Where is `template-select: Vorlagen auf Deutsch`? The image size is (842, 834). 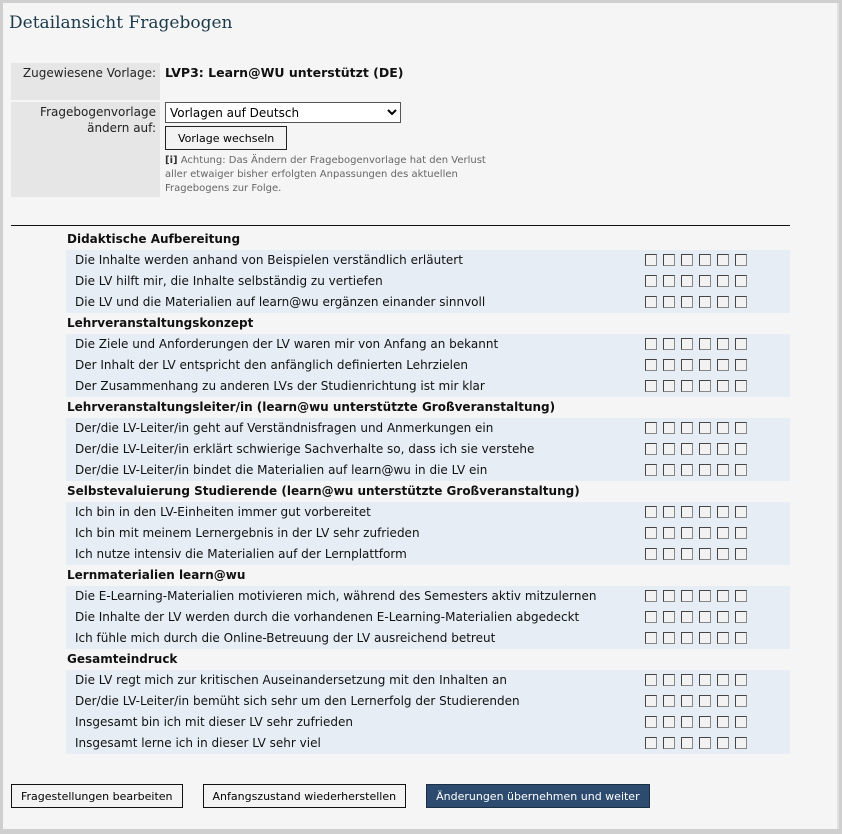 template-select: Vorlagen auf Deutsch is located at coordinates (283, 112).